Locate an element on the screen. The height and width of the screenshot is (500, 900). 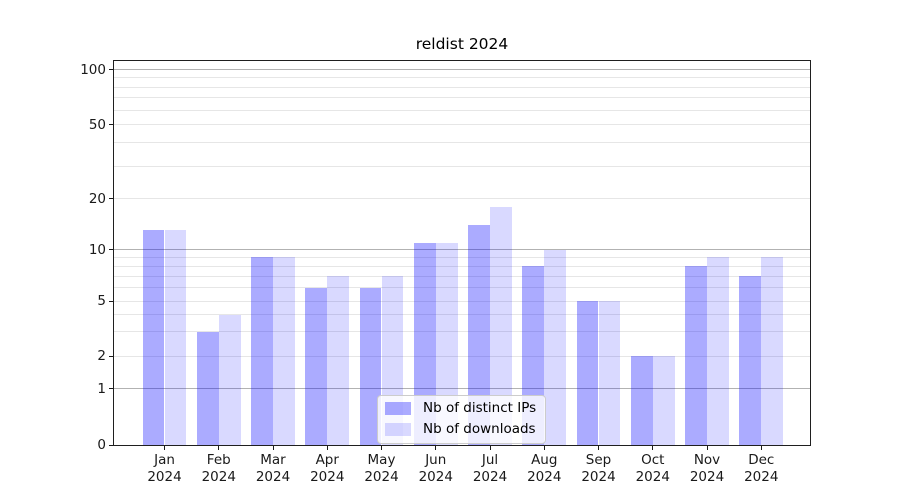
x-tick-label: Apr 2024 is located at coordinates (327, 469).